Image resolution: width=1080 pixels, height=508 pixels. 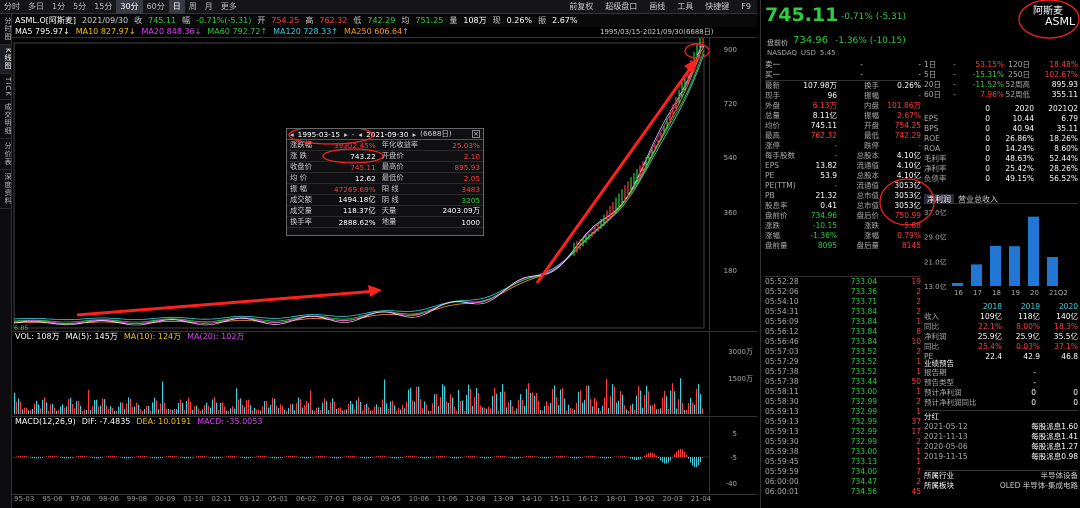 I want to click on macd-dif: DIF: -7.4835, so click(x=106, y=421).